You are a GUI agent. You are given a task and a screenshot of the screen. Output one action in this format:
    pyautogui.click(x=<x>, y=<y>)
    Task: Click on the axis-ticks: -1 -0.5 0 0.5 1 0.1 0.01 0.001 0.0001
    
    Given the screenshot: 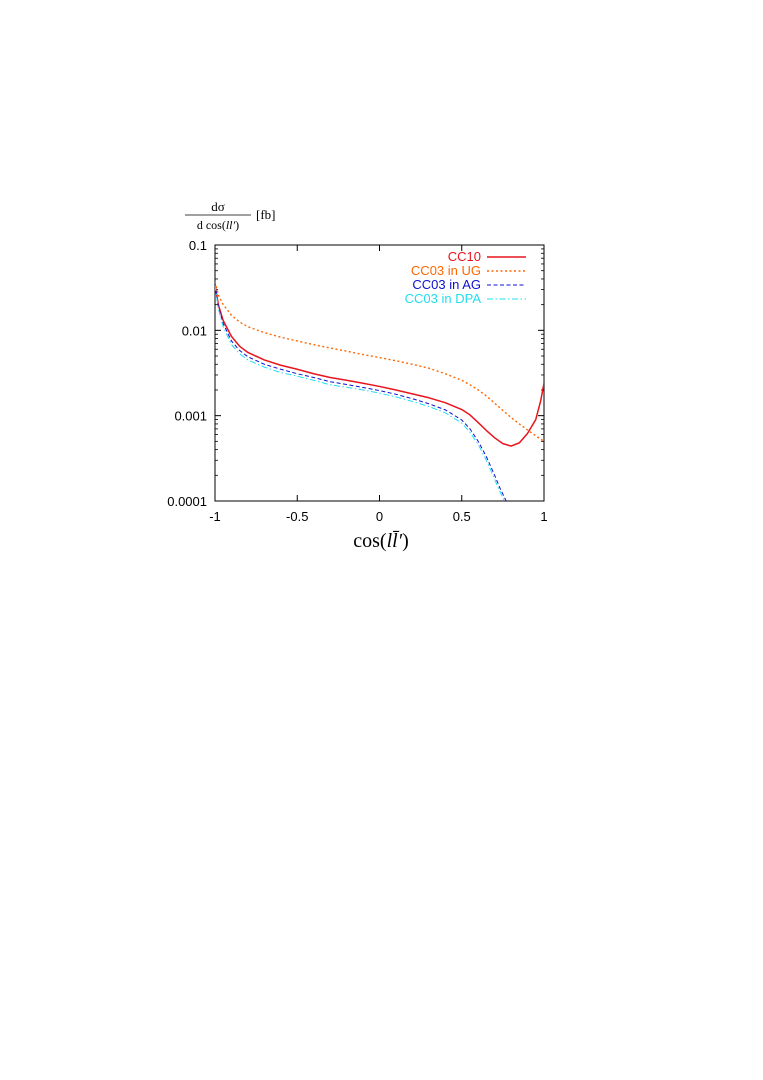 What is the action you would take?
    pyautogui.click(x=357, y=381)
    